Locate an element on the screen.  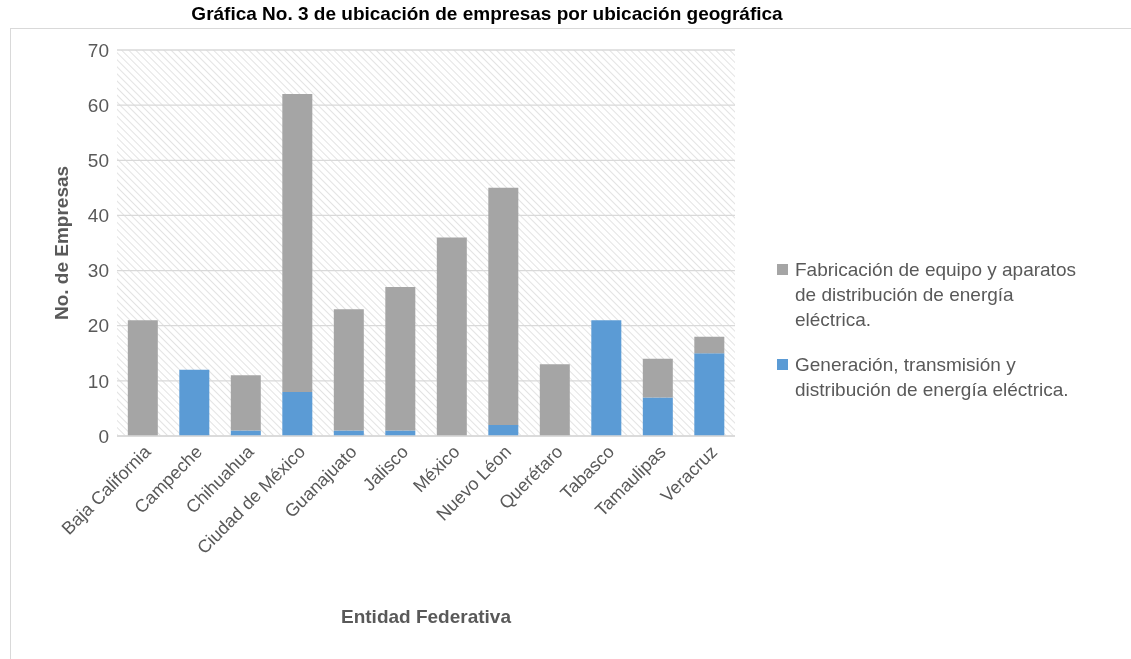
y-tick-label: 70 is located at coordinates (98, 50).